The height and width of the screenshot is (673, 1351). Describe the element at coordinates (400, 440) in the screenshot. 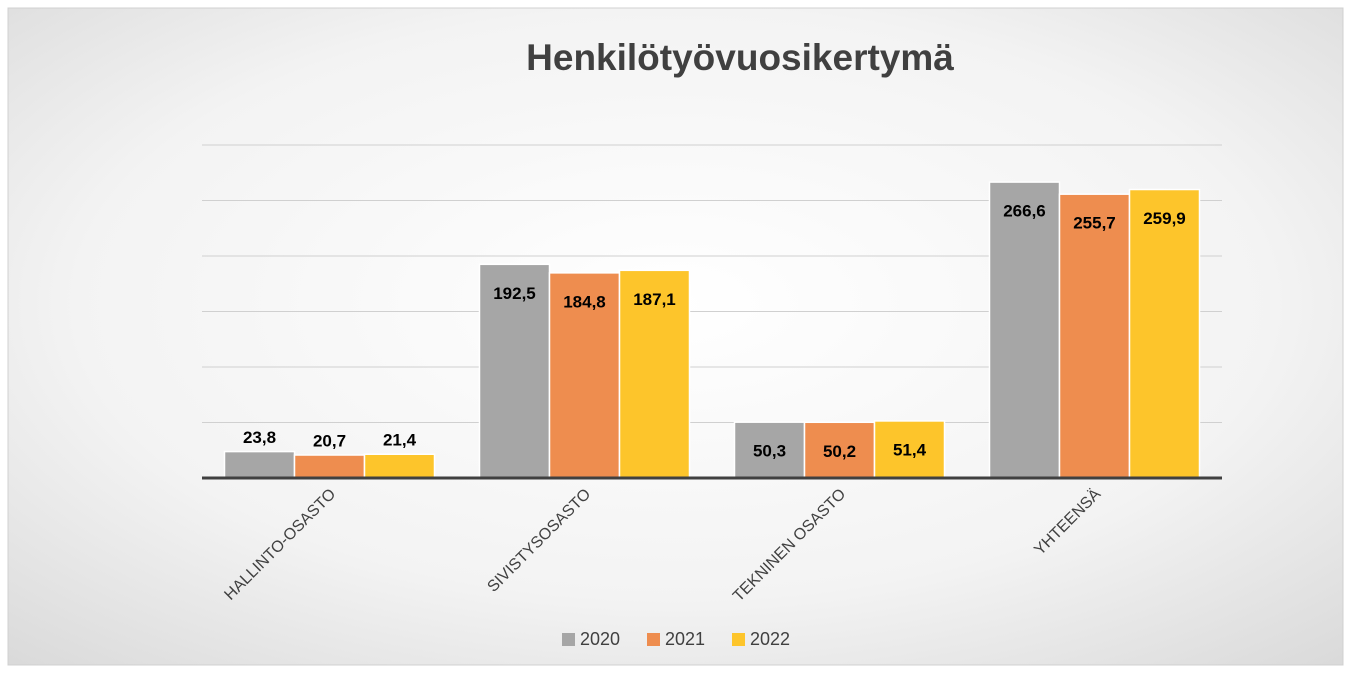

I see `data-label: 21,4` at that location.